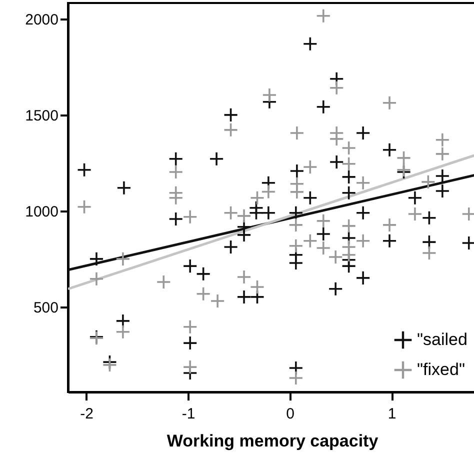 The height and width of the screenshot is (474, 474). What do you see at coordinates (41, 211) in the screenshot?
I see `y-tick-label: 1000` at bounding box center [41, 211].